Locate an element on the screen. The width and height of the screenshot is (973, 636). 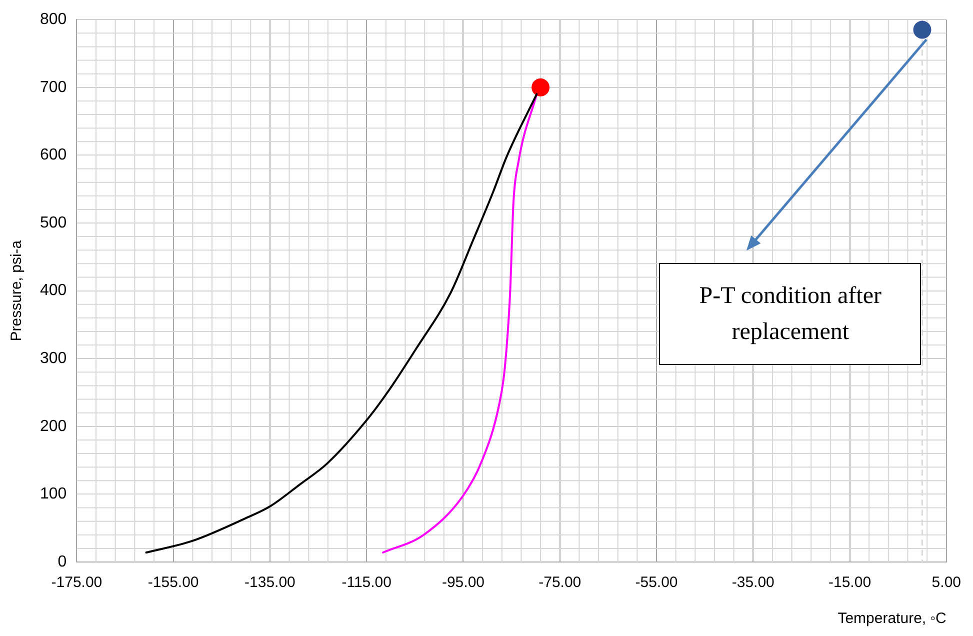
x-tick-label: -95.00 is located at coordinates (463, 583).